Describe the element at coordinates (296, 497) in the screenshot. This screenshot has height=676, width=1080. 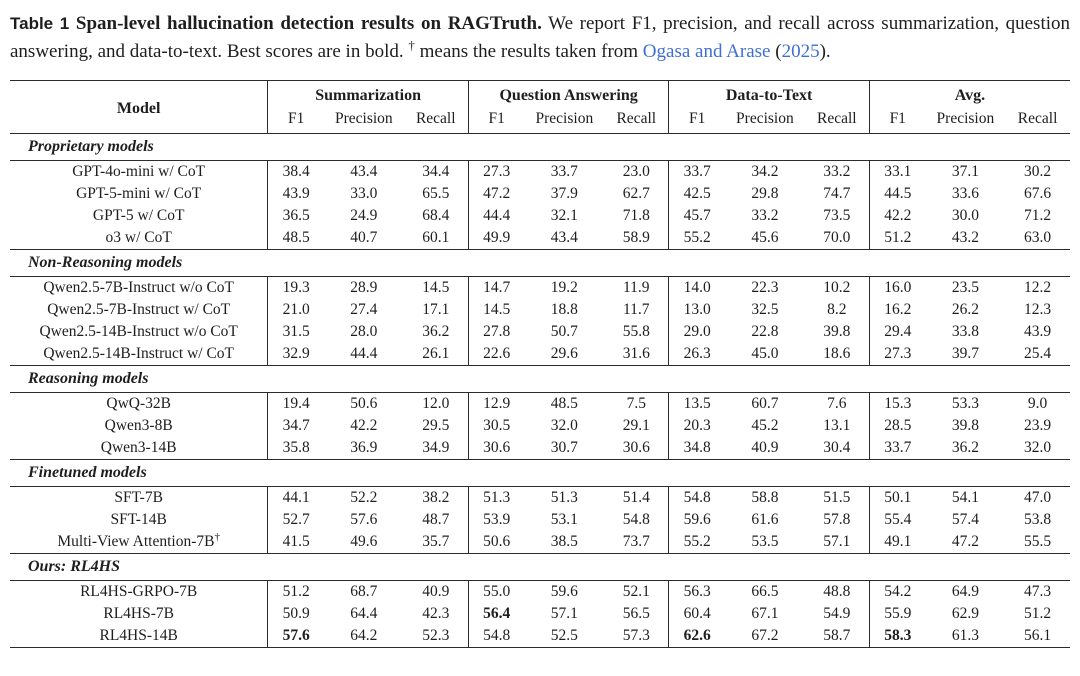
I see `metric-cell: 44.1` at that location.